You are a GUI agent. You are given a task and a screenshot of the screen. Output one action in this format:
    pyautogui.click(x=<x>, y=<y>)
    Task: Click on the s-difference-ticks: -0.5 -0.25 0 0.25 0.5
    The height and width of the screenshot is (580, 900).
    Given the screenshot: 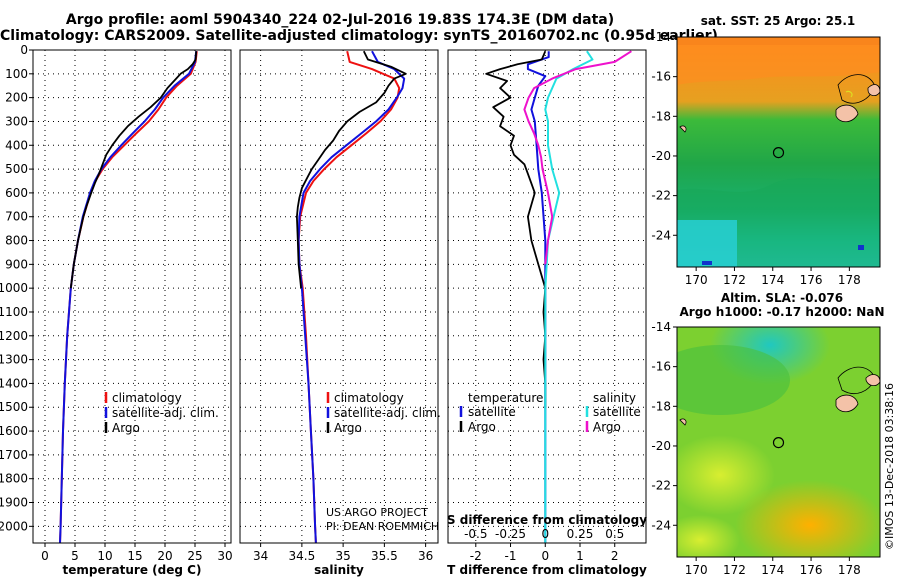 What is the action you would take?
    pyautogui.click(x=544, y=534)
    